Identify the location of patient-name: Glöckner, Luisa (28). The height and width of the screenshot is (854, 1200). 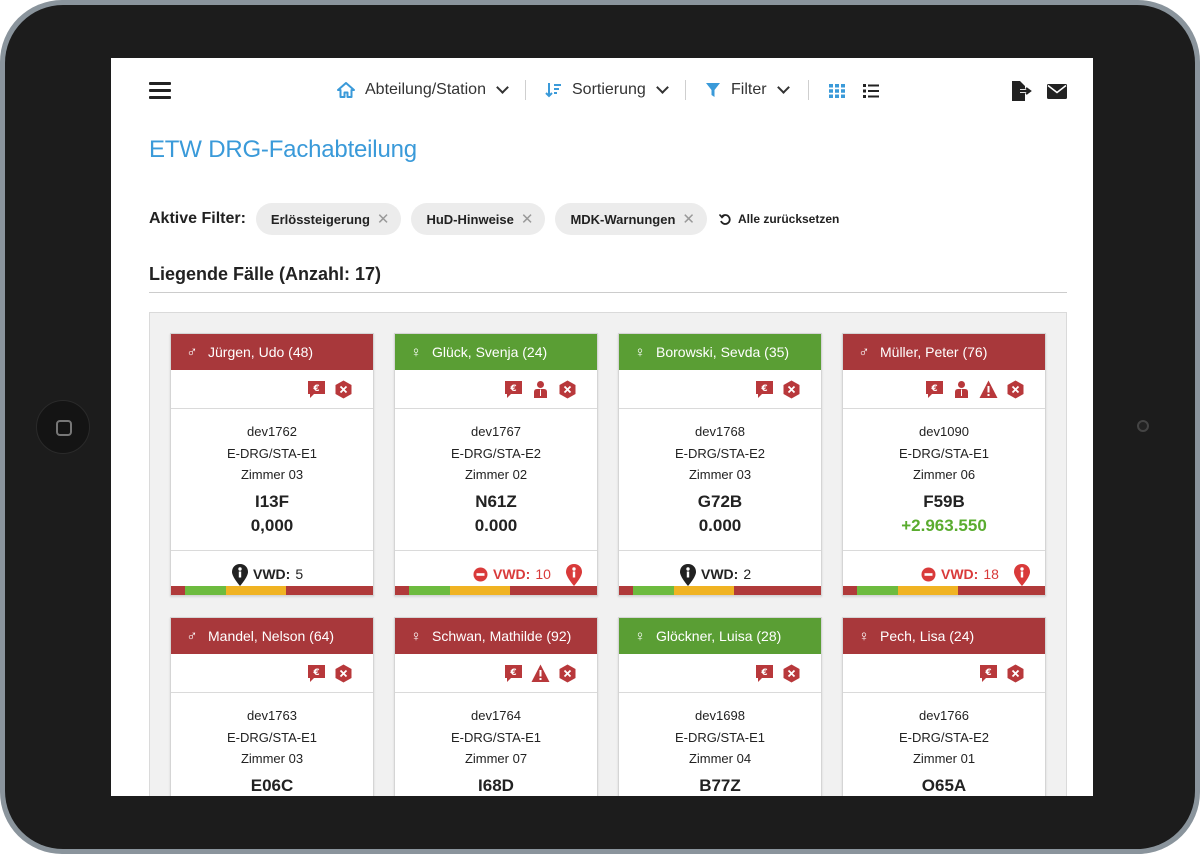
(719, 636).